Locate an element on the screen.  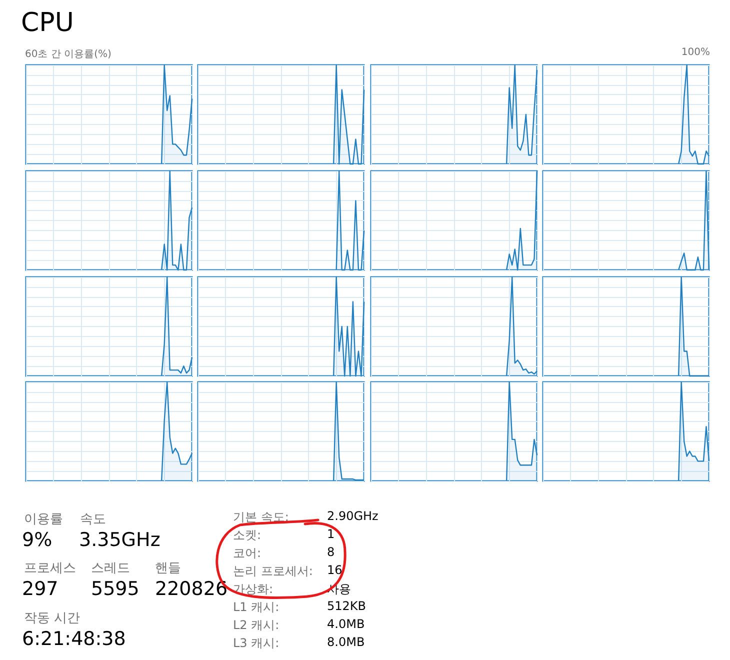
text: 작동 시간 is located at coordinates (52, 618).